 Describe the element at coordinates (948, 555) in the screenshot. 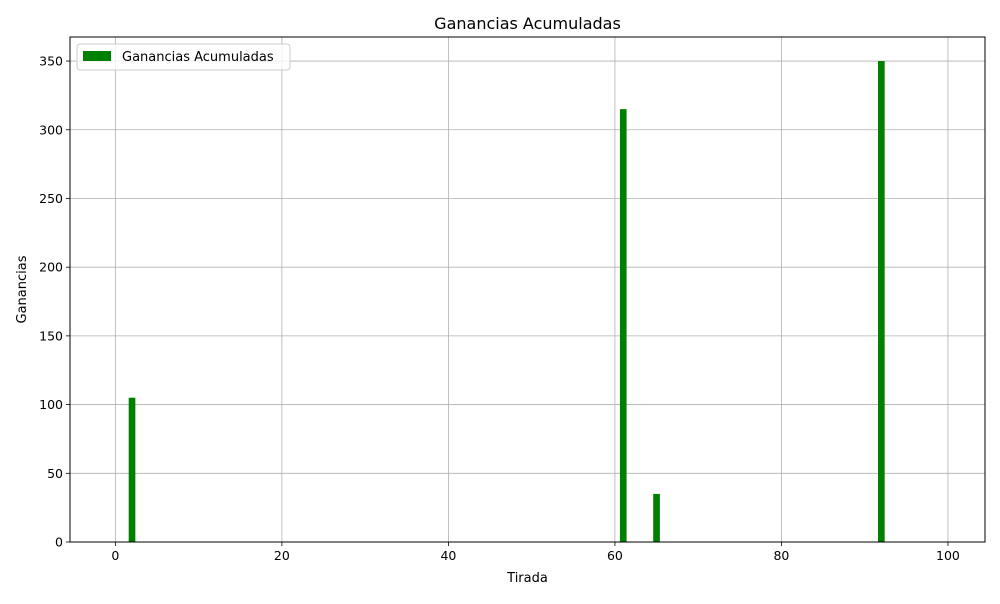

I see `x-tick-label: 100` at that location.